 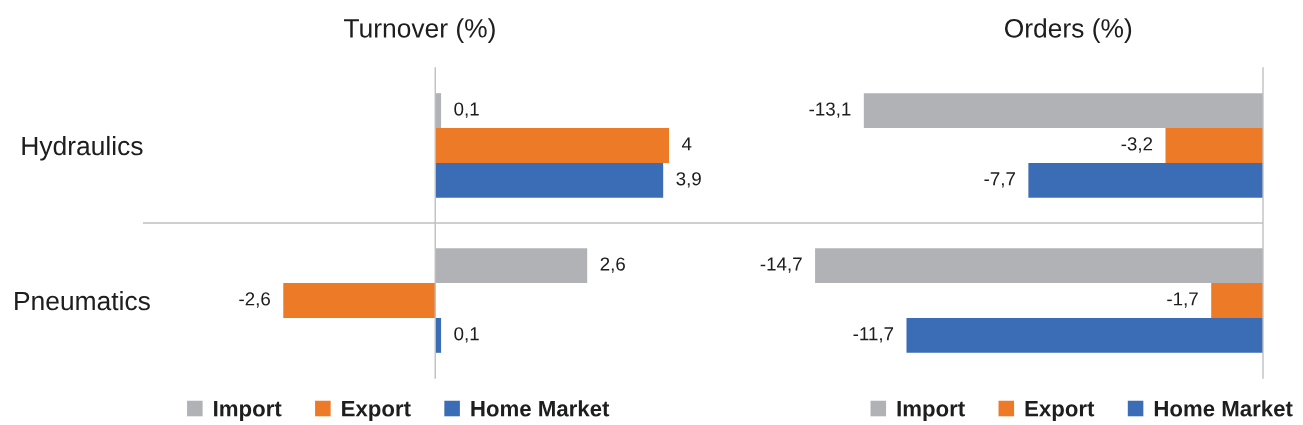 I want to click on data-label: -11,7, so click(x=873, y=335).